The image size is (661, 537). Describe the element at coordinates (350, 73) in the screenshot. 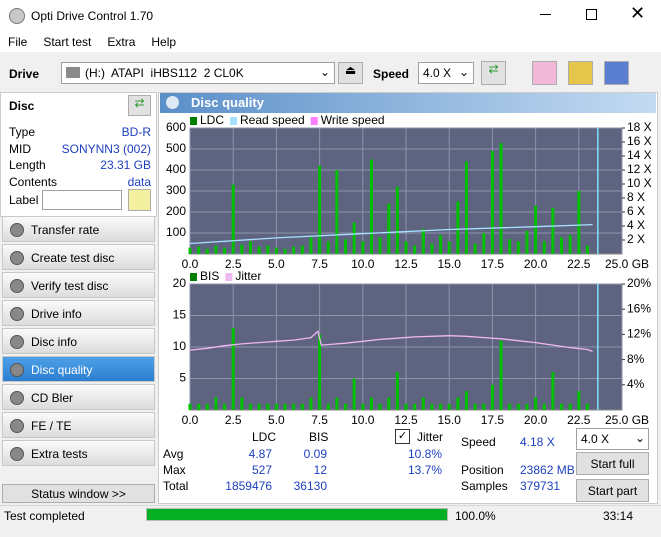

I see `eject-button: ⏏` at that location.